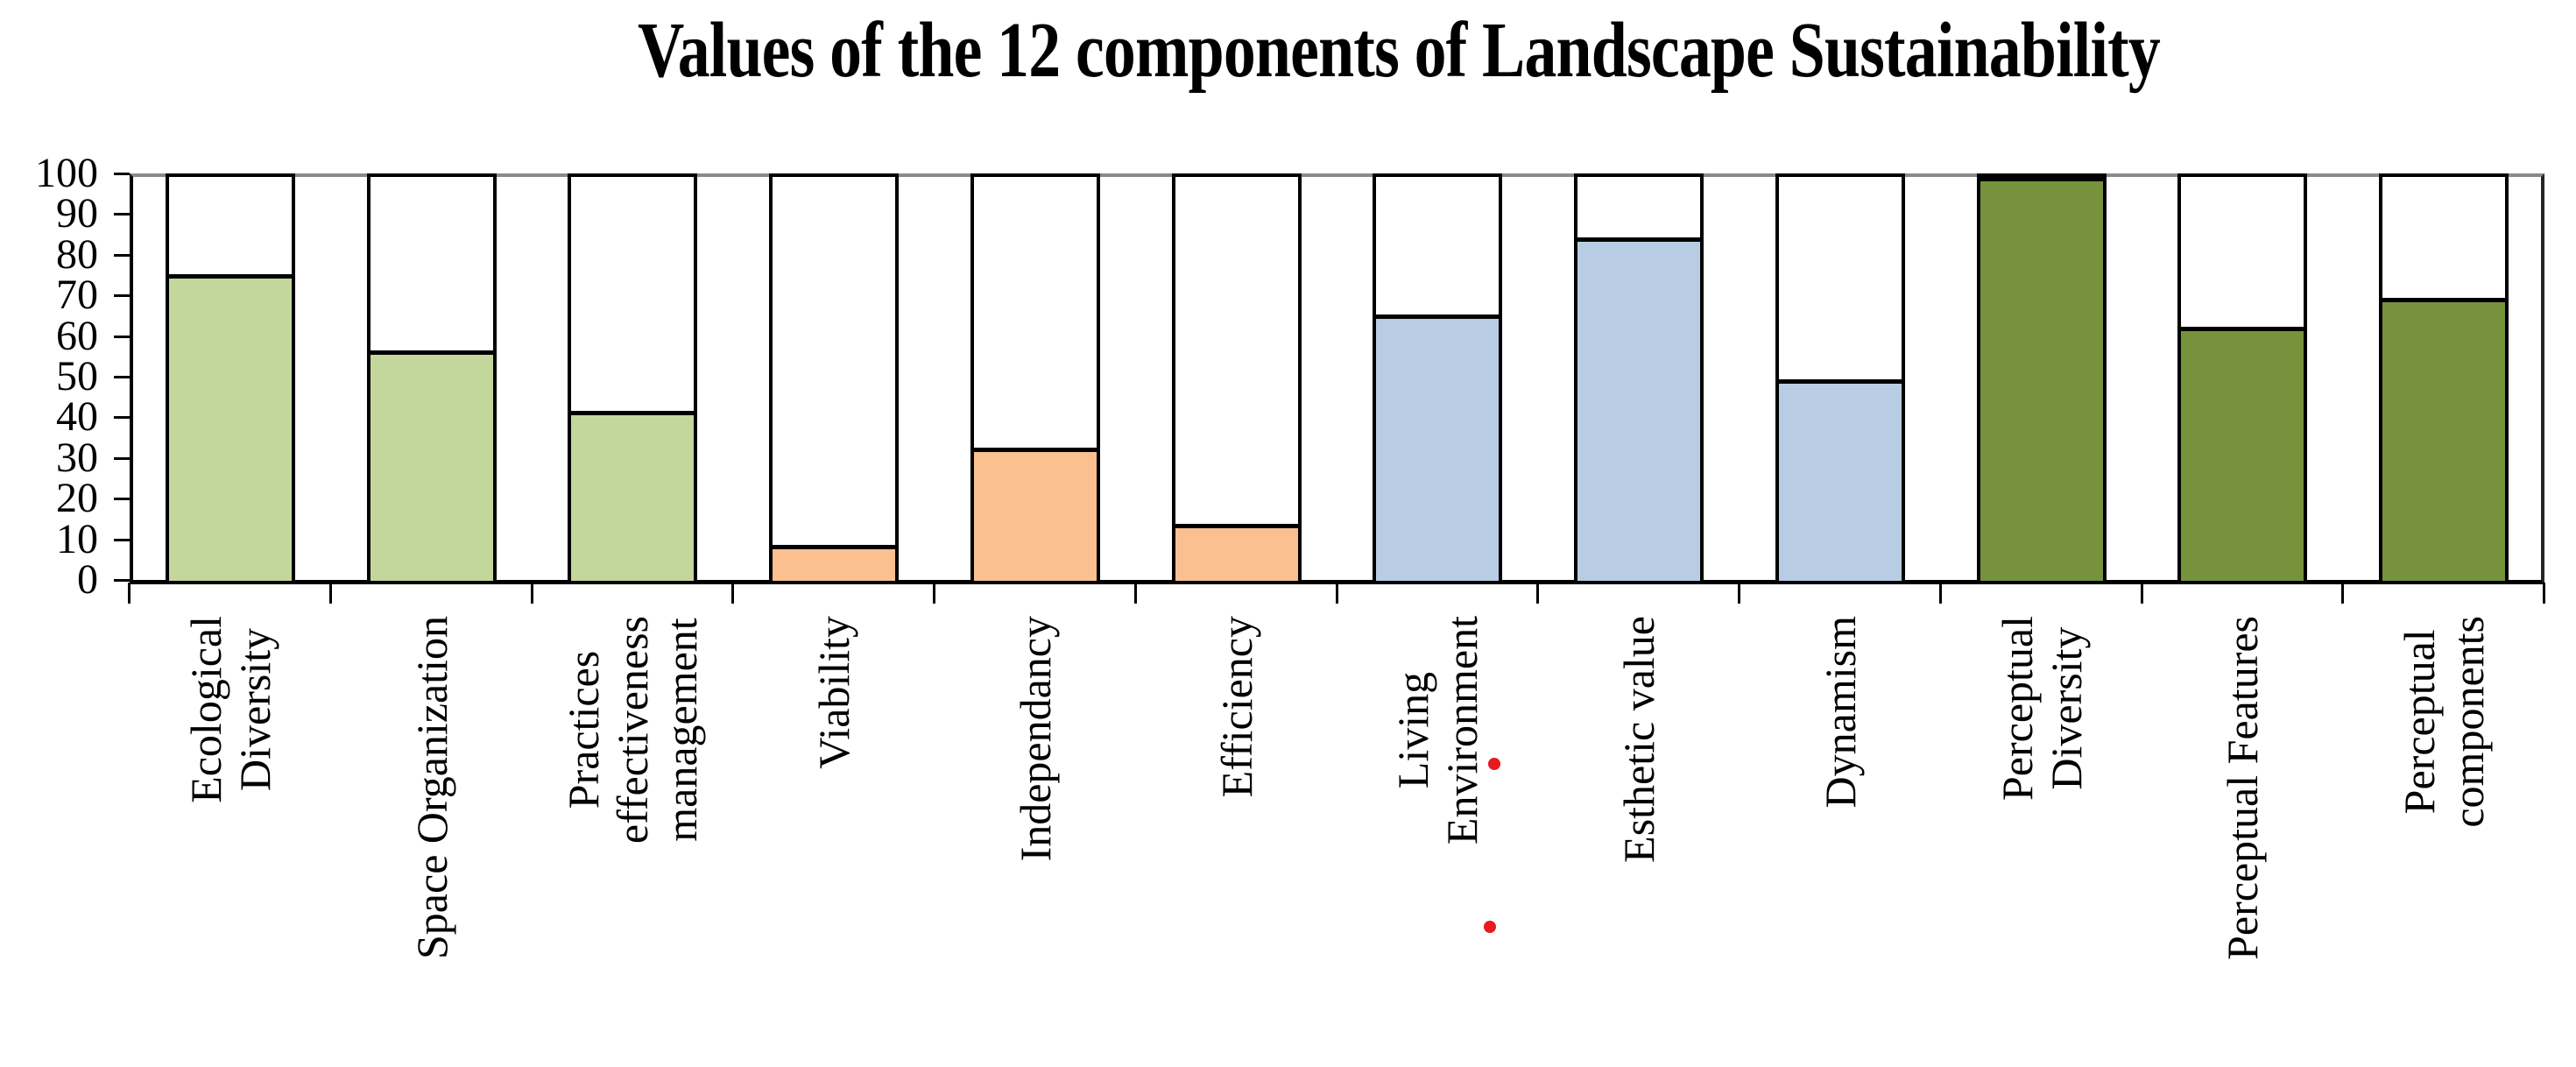 This screenshot has width=2576, height=1067. Describe the element at coordinates (77, 538) in the screenshot. I see `y-axis-tick-label: 10` at that location.